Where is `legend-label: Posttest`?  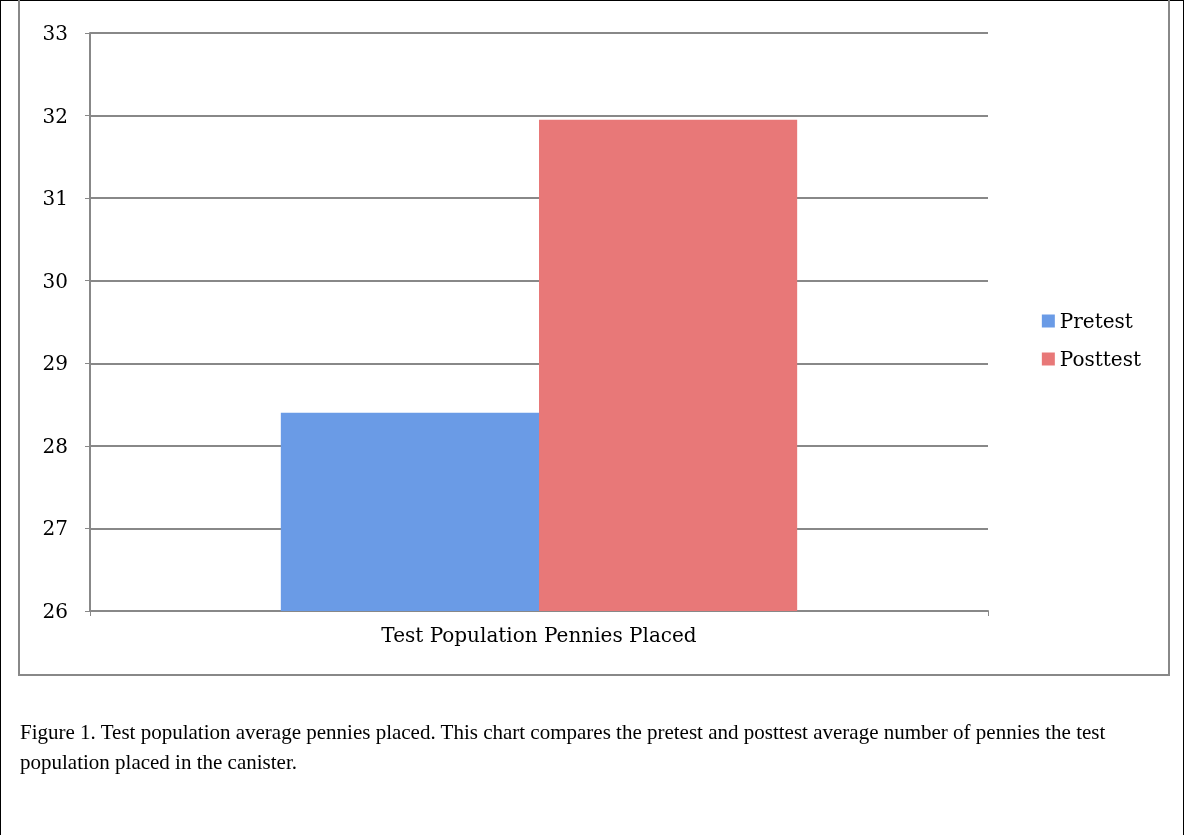
legend-label: Posttest is located at coordinates (1100, 359).